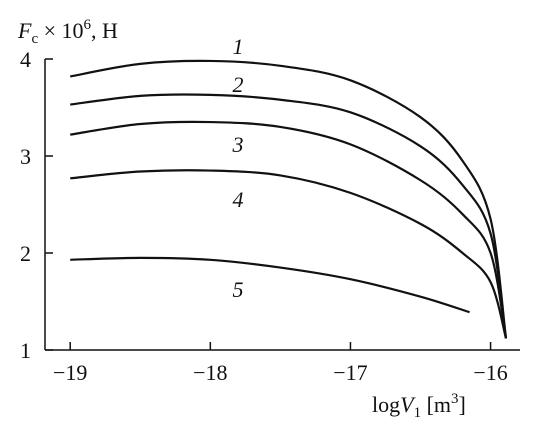 This screenshot has height=425, width=547. I want to click on y-label-part: × 10, so click(60, 30).